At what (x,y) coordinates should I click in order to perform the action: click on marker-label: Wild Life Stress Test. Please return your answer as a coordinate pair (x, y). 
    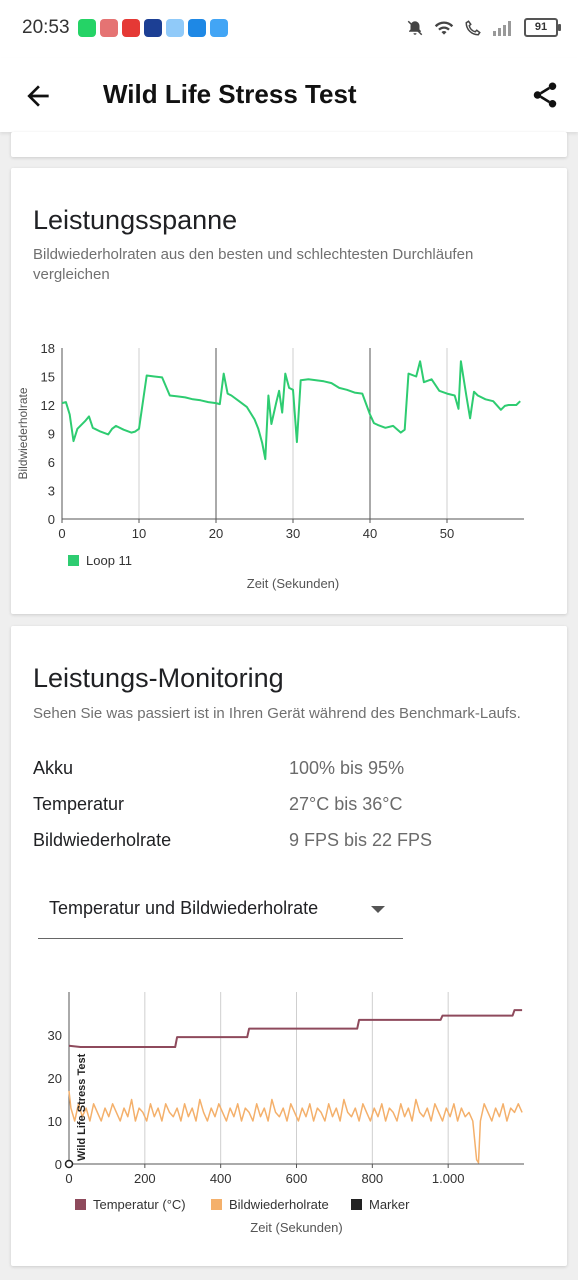
    Looking at the image, I should click on (82, 1107).